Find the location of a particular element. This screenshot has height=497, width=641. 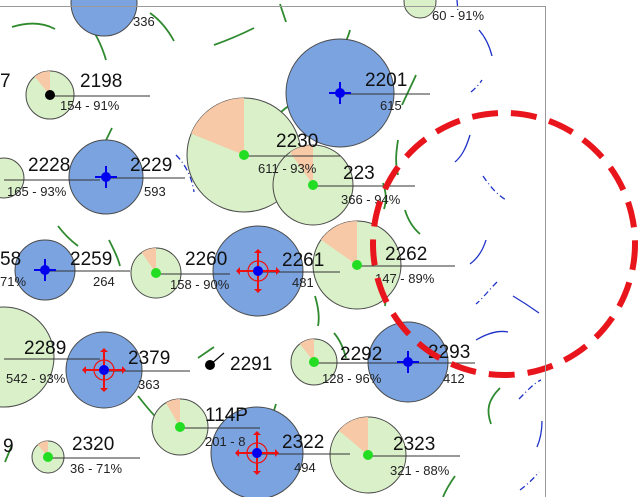

well-rate-label: 128 - 96% is located at coordinates (352, 378).